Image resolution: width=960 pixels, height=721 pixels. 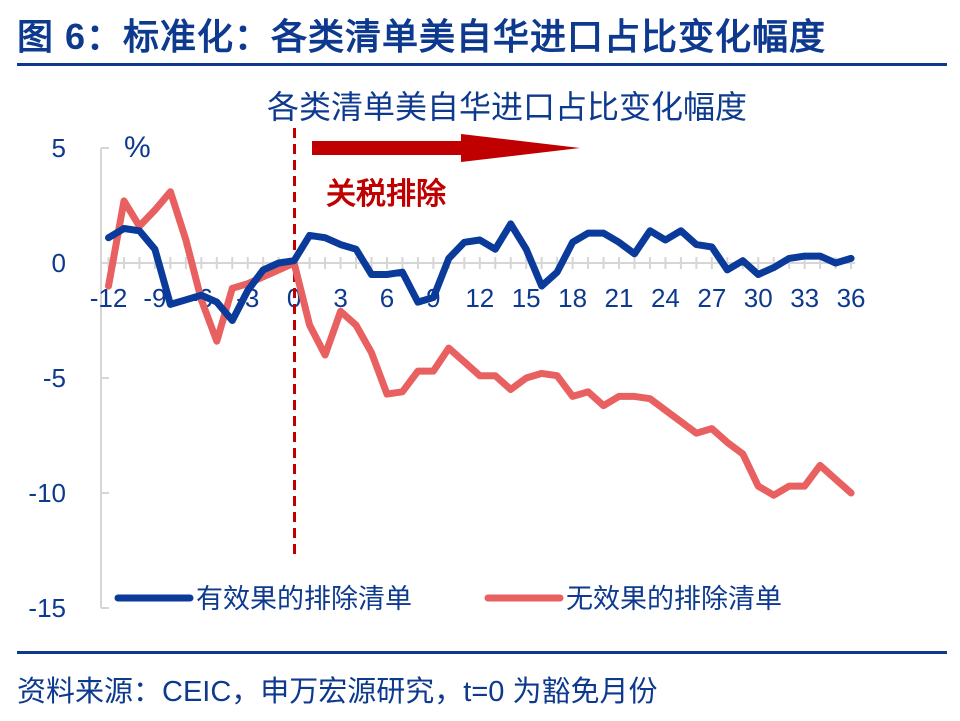 What do you see at coordinates (68, 378) in the screenshot?
I see `y-axis: 5 0 -5 -10 -15` at bounding box center [68, 378].